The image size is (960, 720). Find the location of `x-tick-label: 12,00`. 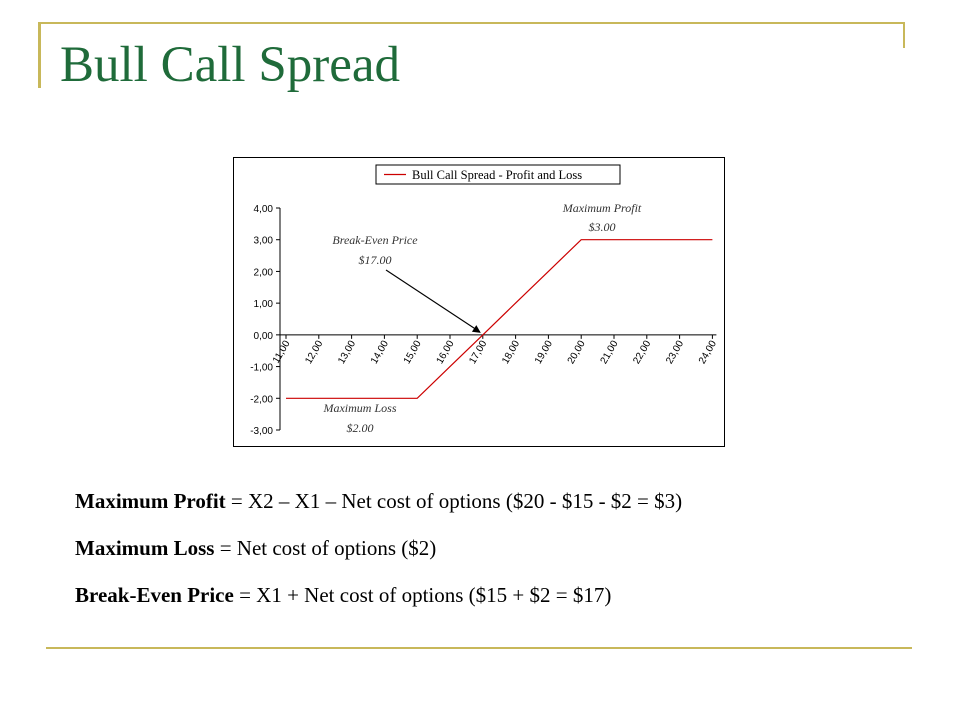

x-tick-label: 12,00 is located at coordinates (314, 352).